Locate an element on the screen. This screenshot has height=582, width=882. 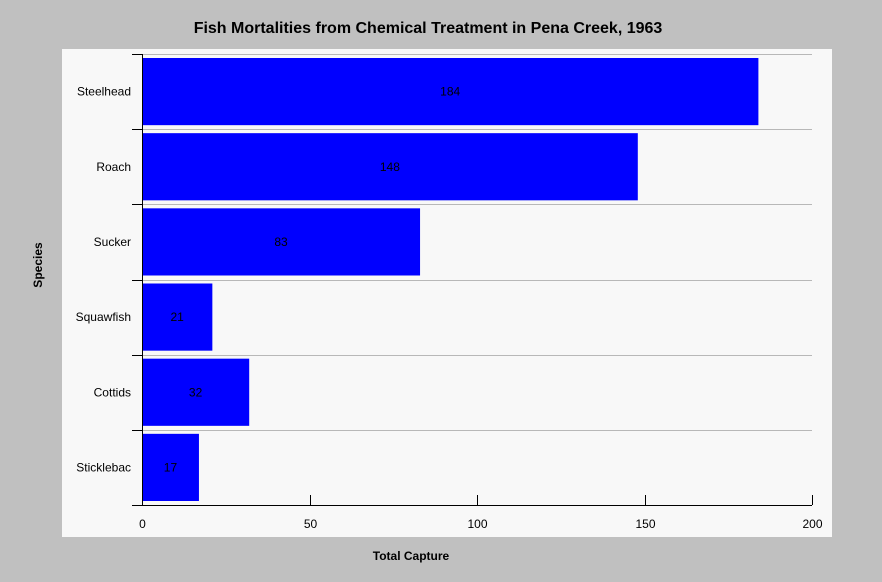
y-axis-title: Species is located at coordinates (38, 265).